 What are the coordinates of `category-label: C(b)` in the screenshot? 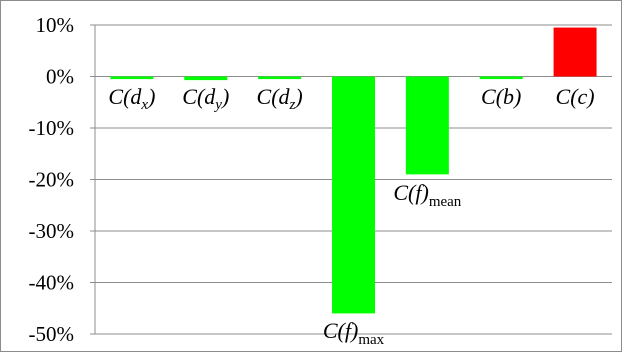 It's located at (501, 96).